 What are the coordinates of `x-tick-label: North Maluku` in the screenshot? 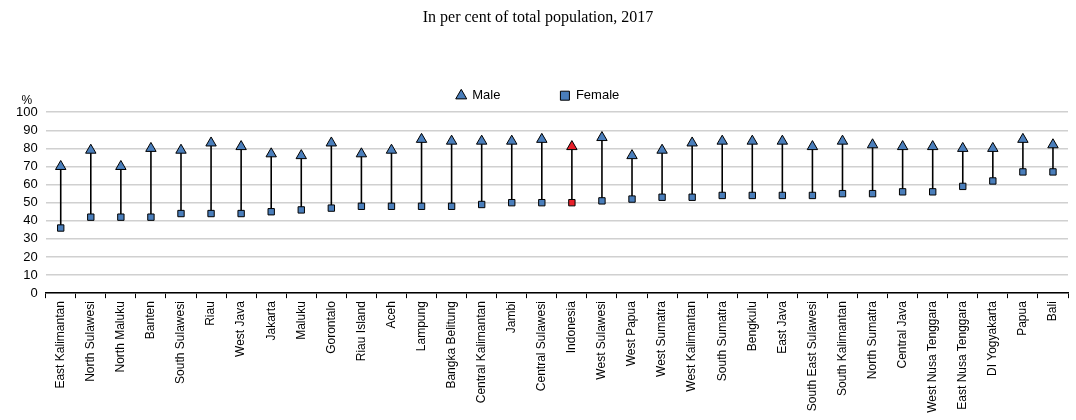 It's located at (120, 337).